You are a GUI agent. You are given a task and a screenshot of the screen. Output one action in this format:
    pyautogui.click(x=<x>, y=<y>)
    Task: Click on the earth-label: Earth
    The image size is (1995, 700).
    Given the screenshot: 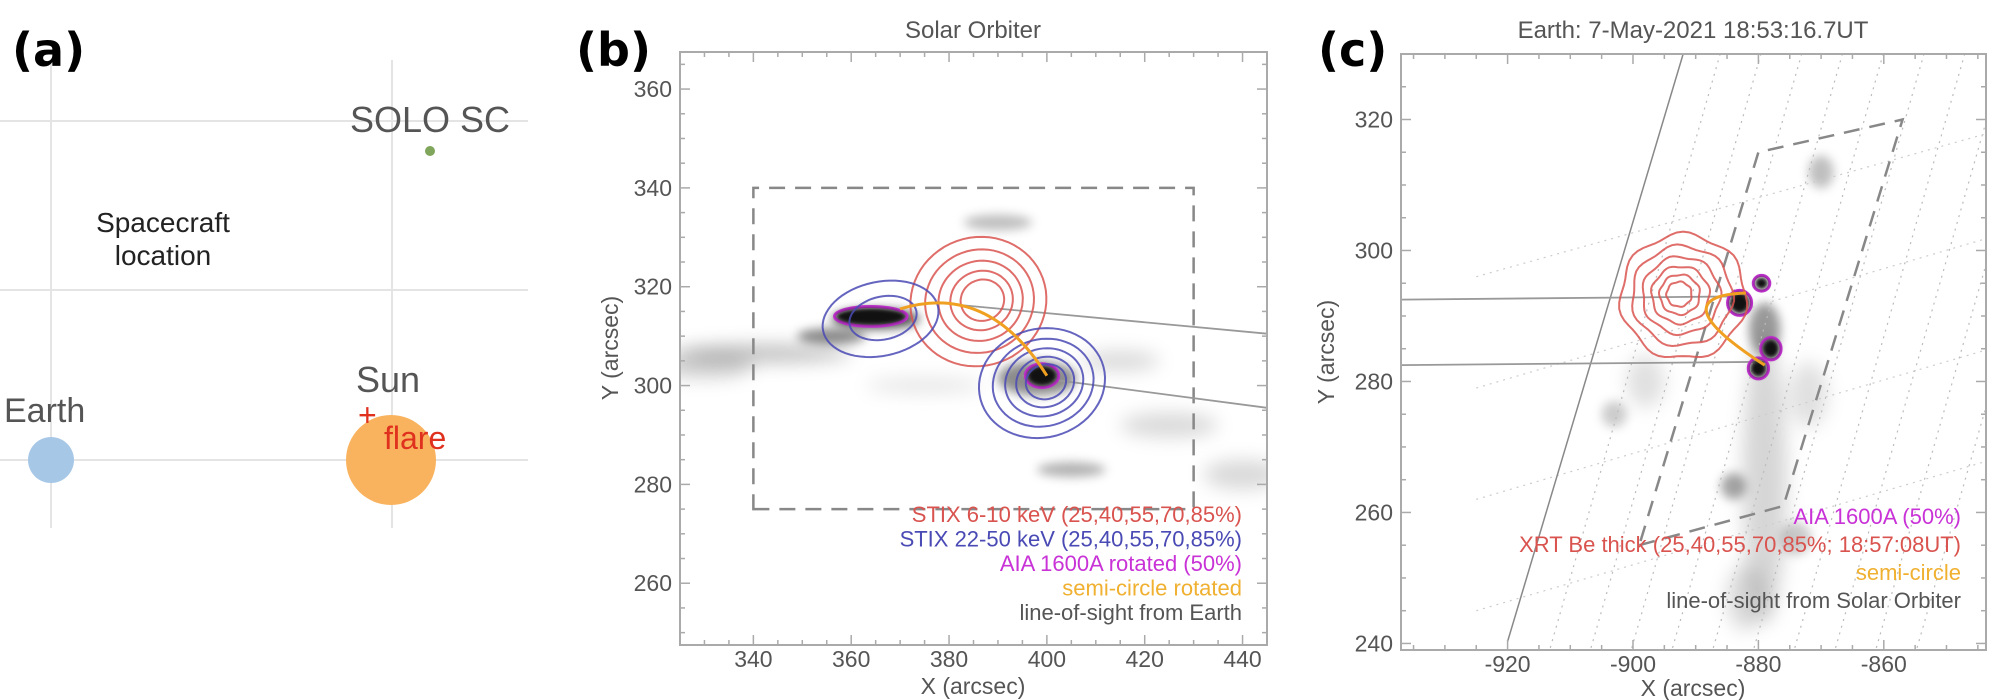 What is the action you would take?
    pyautogui.click(x=44, y=411)
    